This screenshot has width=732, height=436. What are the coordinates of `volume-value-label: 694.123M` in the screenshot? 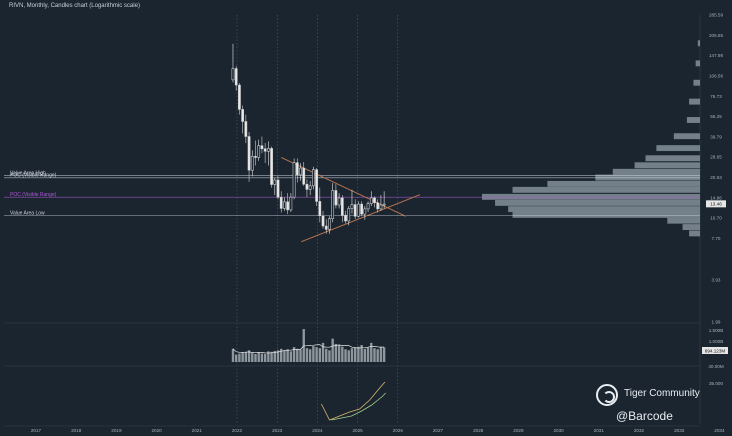 It's located at (715, 350).